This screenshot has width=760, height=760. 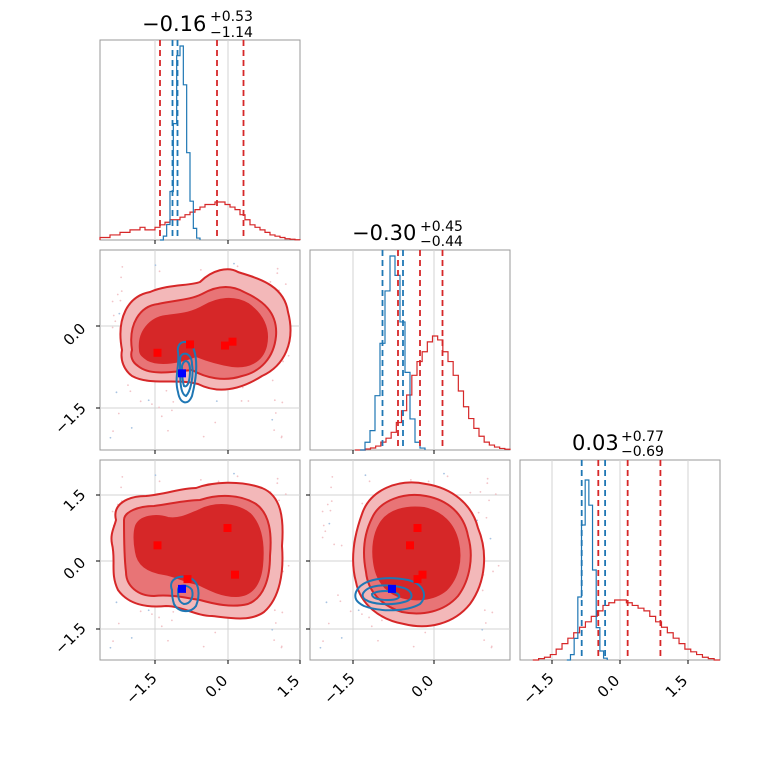 What do you see at coordinates (339, 688) in the screenshot?
I see `xtick-label-col1-0: −1.5` at bounding box center [339, 688].